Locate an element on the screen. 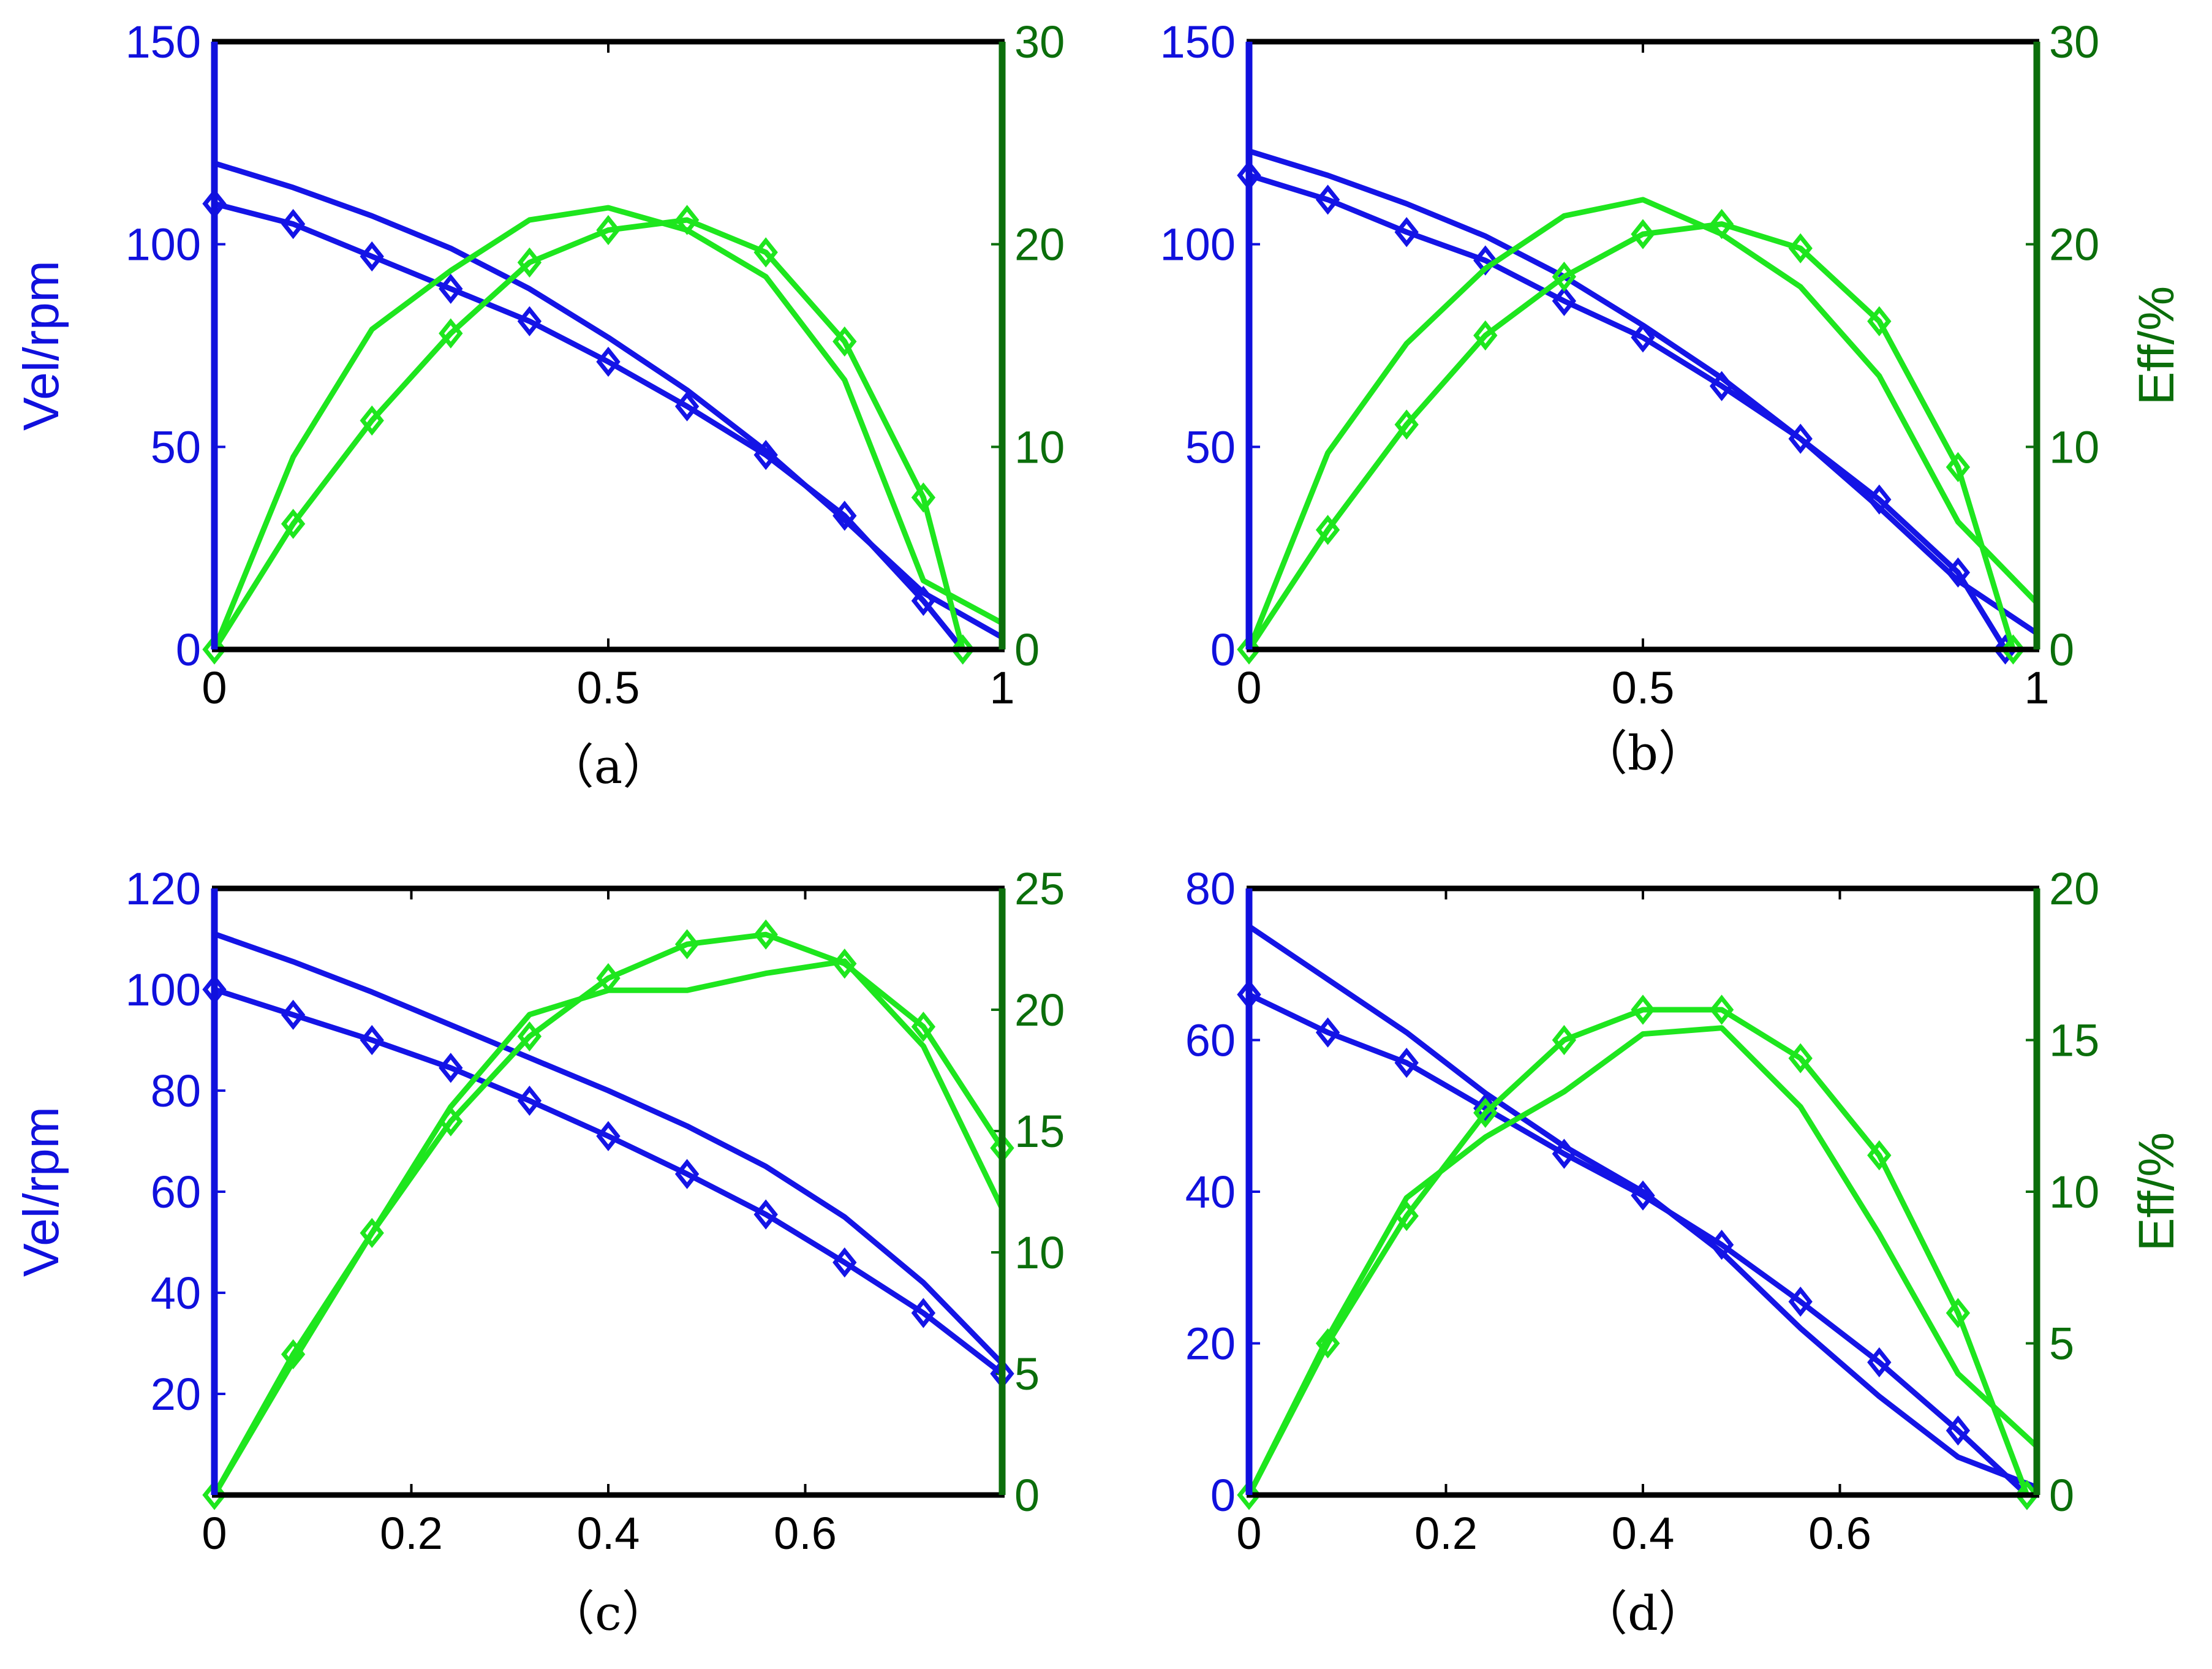 This screenshot has width=2212, height=1669. y-right-axis-label: Eff/% is located at coordinates (2156, 345).